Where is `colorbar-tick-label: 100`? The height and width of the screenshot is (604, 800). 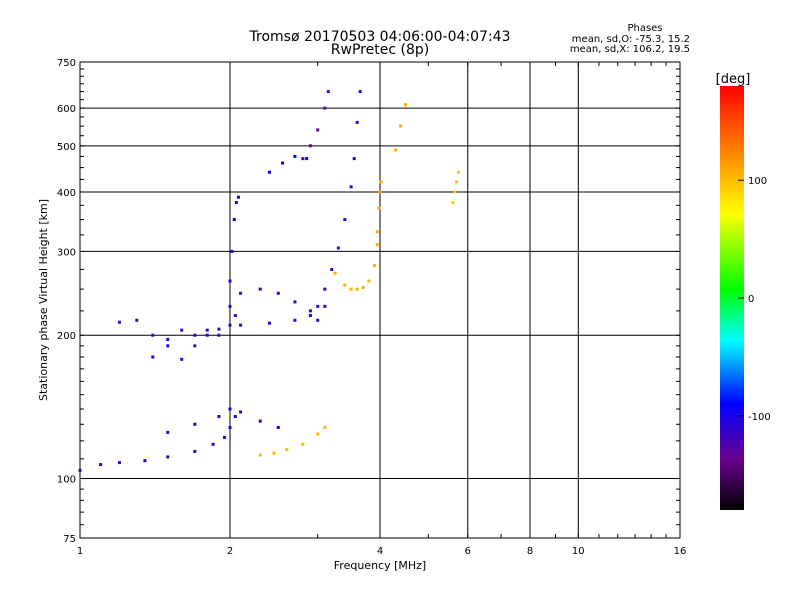 colorbar-tick-label: 100 is located at coordinates (757, 181).